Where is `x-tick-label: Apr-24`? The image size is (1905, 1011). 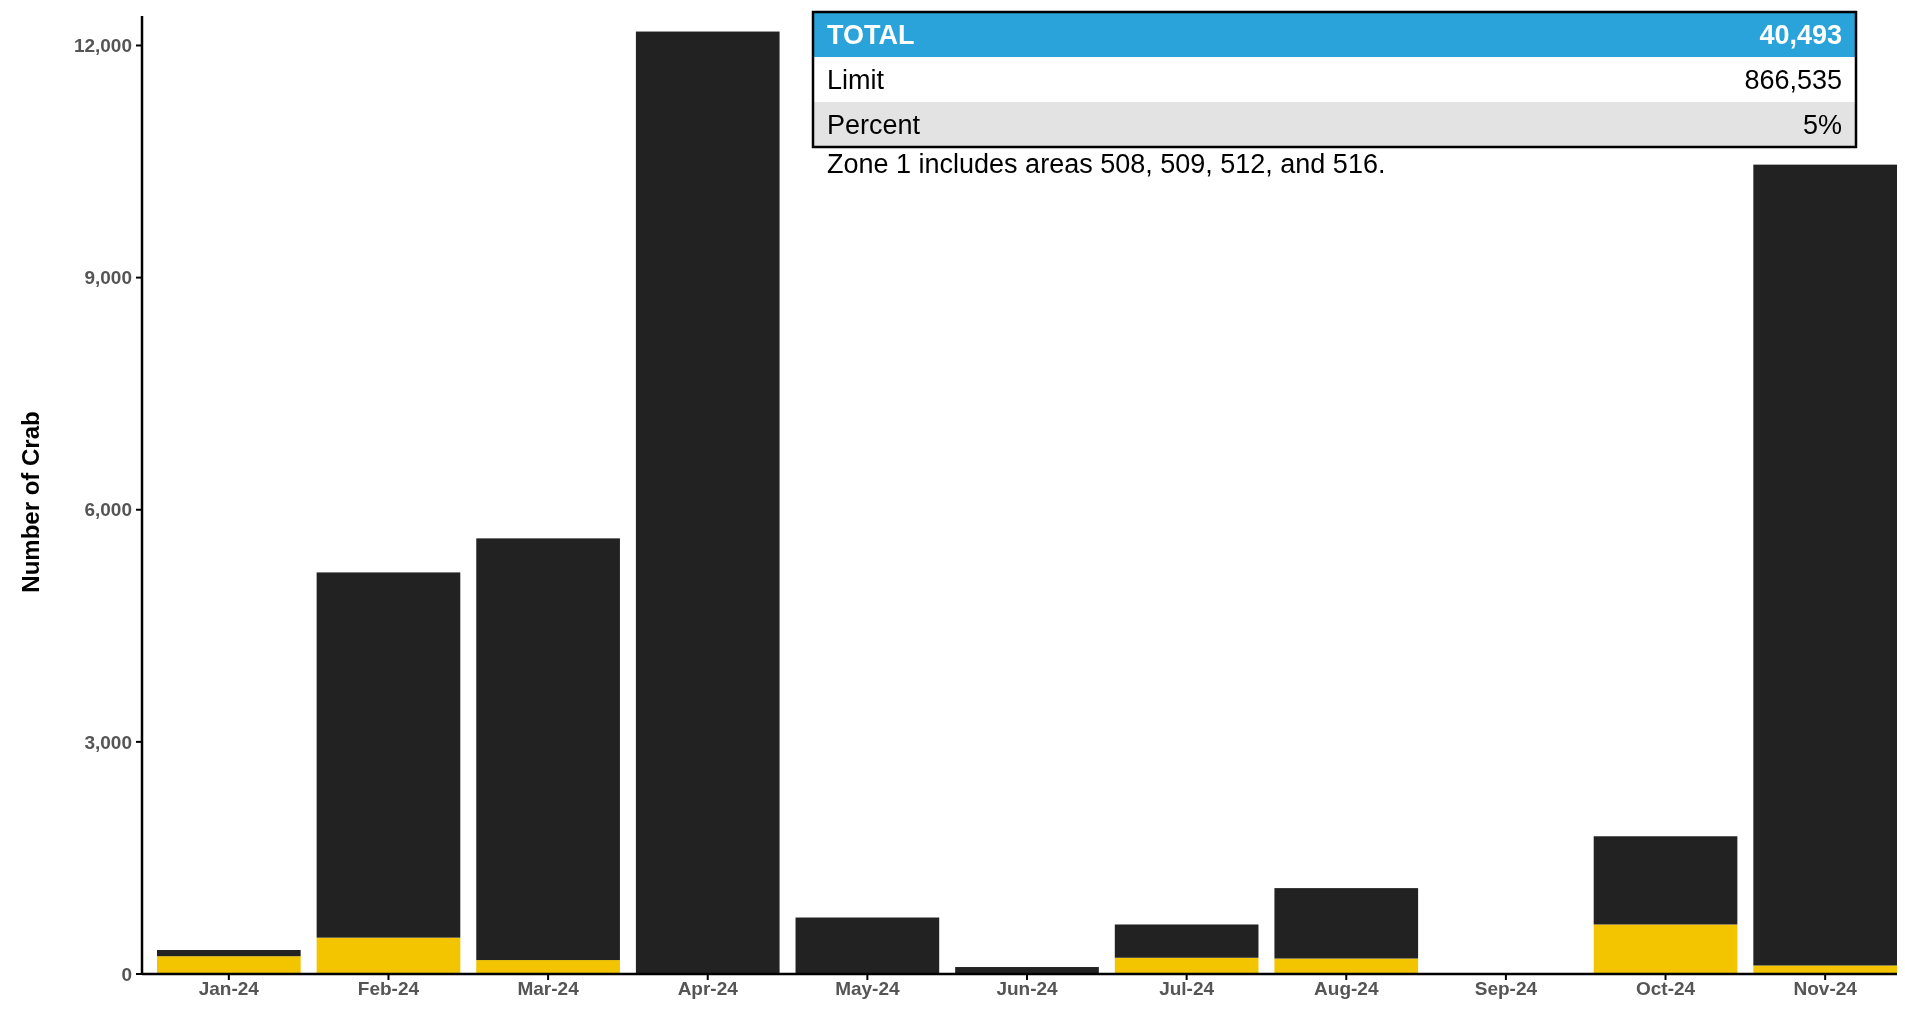 x-tick-label: Apr-24 is located at coordinates (708, 988).